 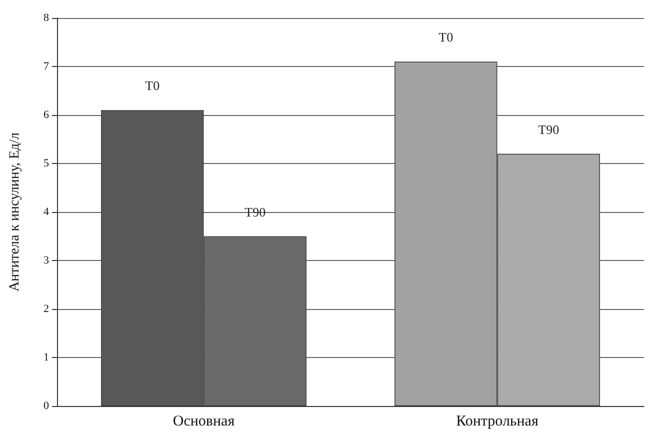 What do you see at coordinates (47, 18) in the screenshot?
I see `y-tick-label: 8` at bounding box center [47, 18].